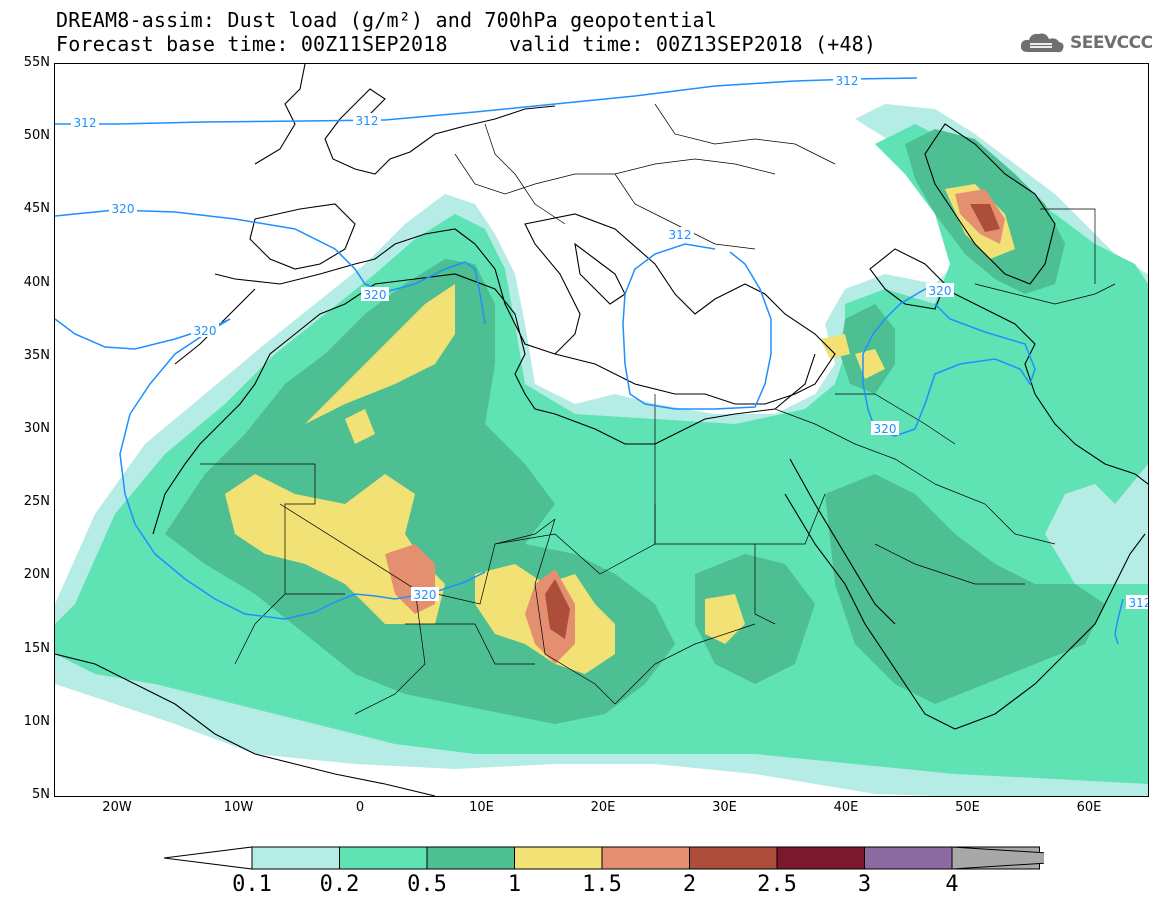  I want to click on colorbar-label: 0.5, so click(427, 884).